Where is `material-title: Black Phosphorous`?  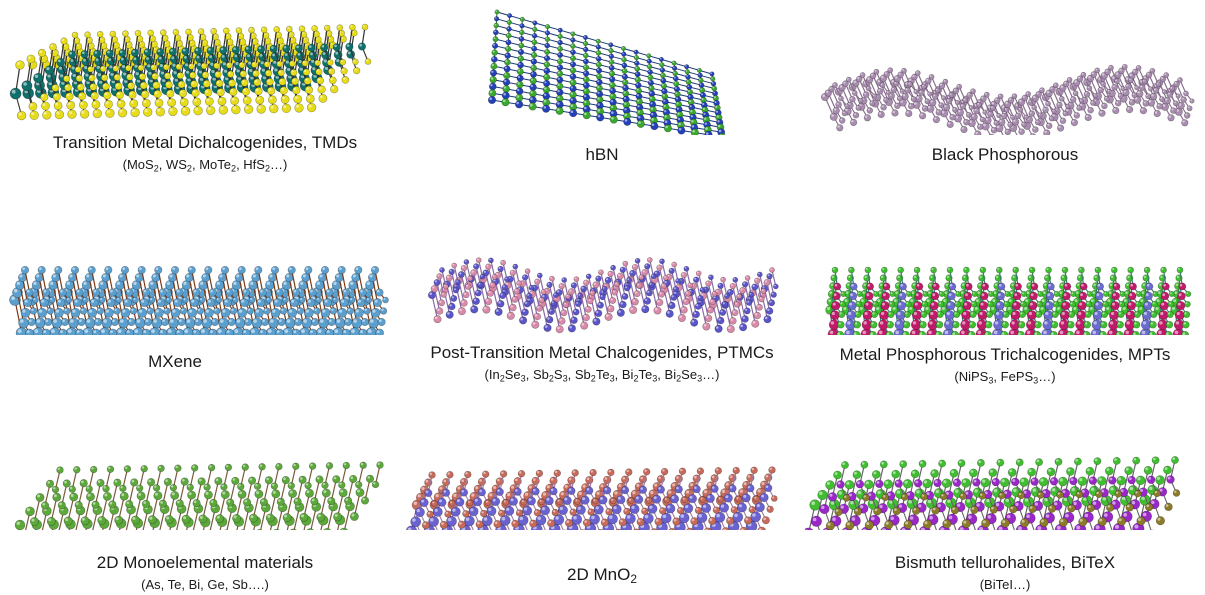
material-title: Black Phosphorous is located at coordinates (1005, 154).